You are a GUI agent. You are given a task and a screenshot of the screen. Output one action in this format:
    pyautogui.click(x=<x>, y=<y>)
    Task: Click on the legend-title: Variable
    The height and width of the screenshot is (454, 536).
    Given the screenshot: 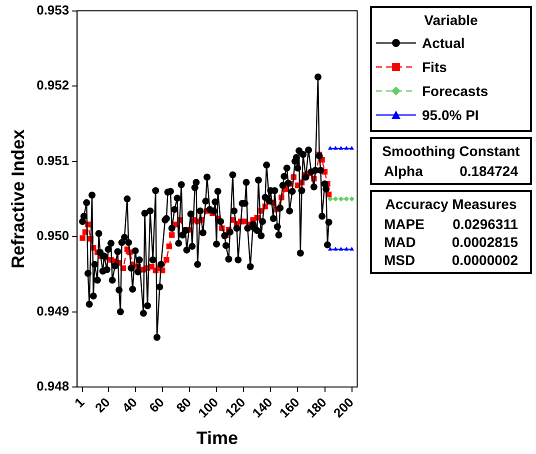 What is the action you would take?
    pyautogui.click(x=451, y=20)
    